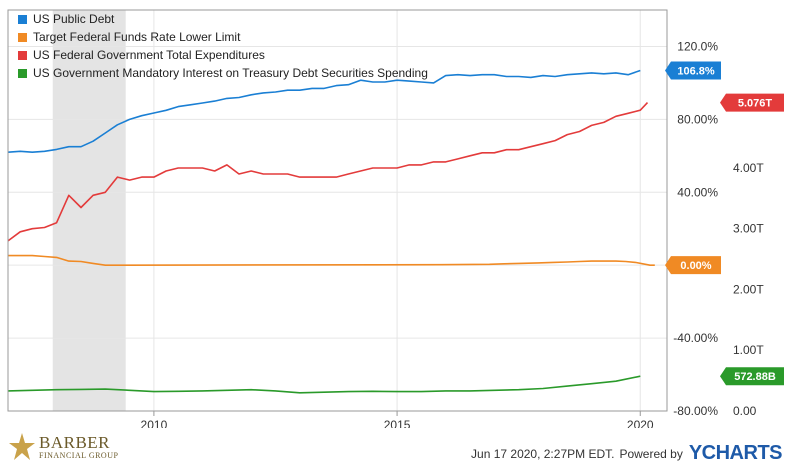  I want to click on end-label-public-debt: 106.8%, so click(693, 70).